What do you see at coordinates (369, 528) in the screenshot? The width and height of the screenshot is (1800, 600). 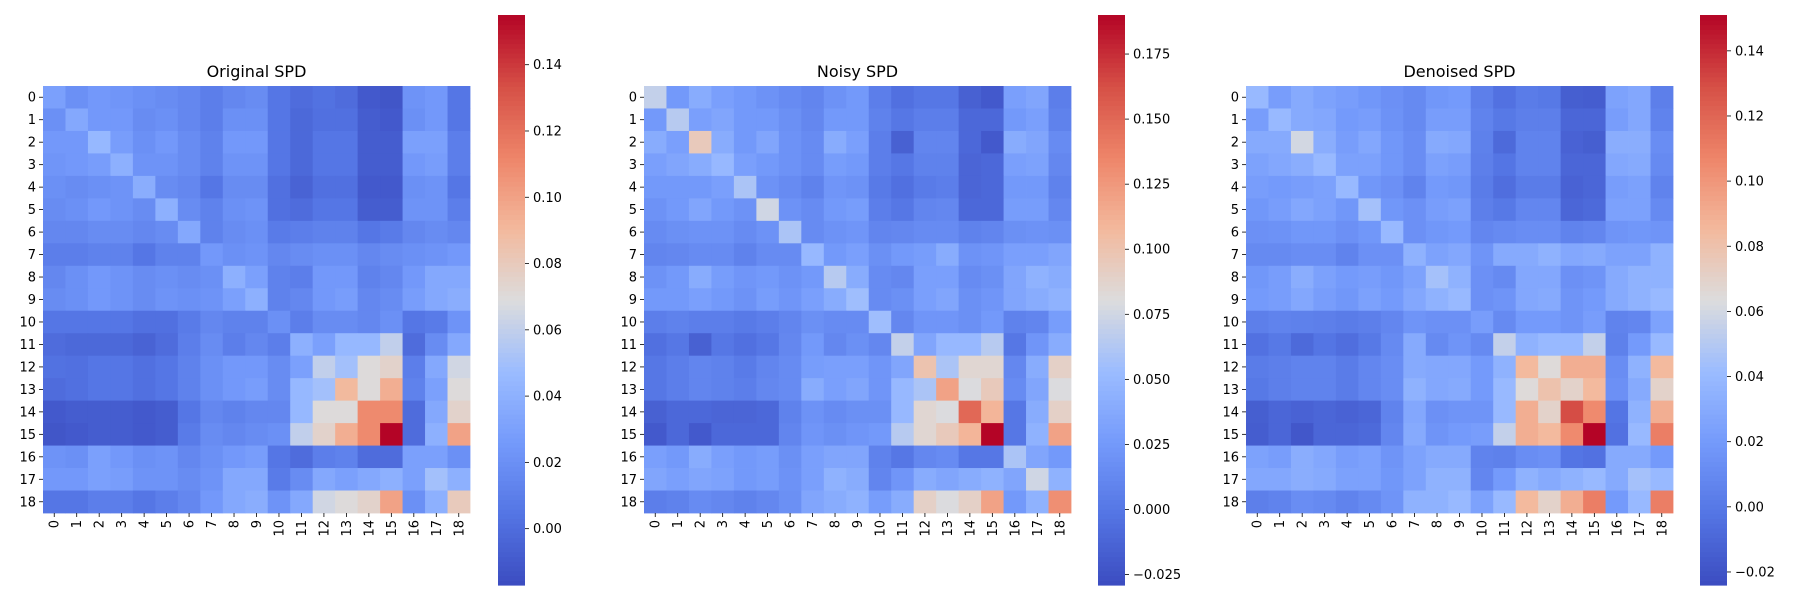 I see `x-tick-label: 14` at bounding box center [369, 528].